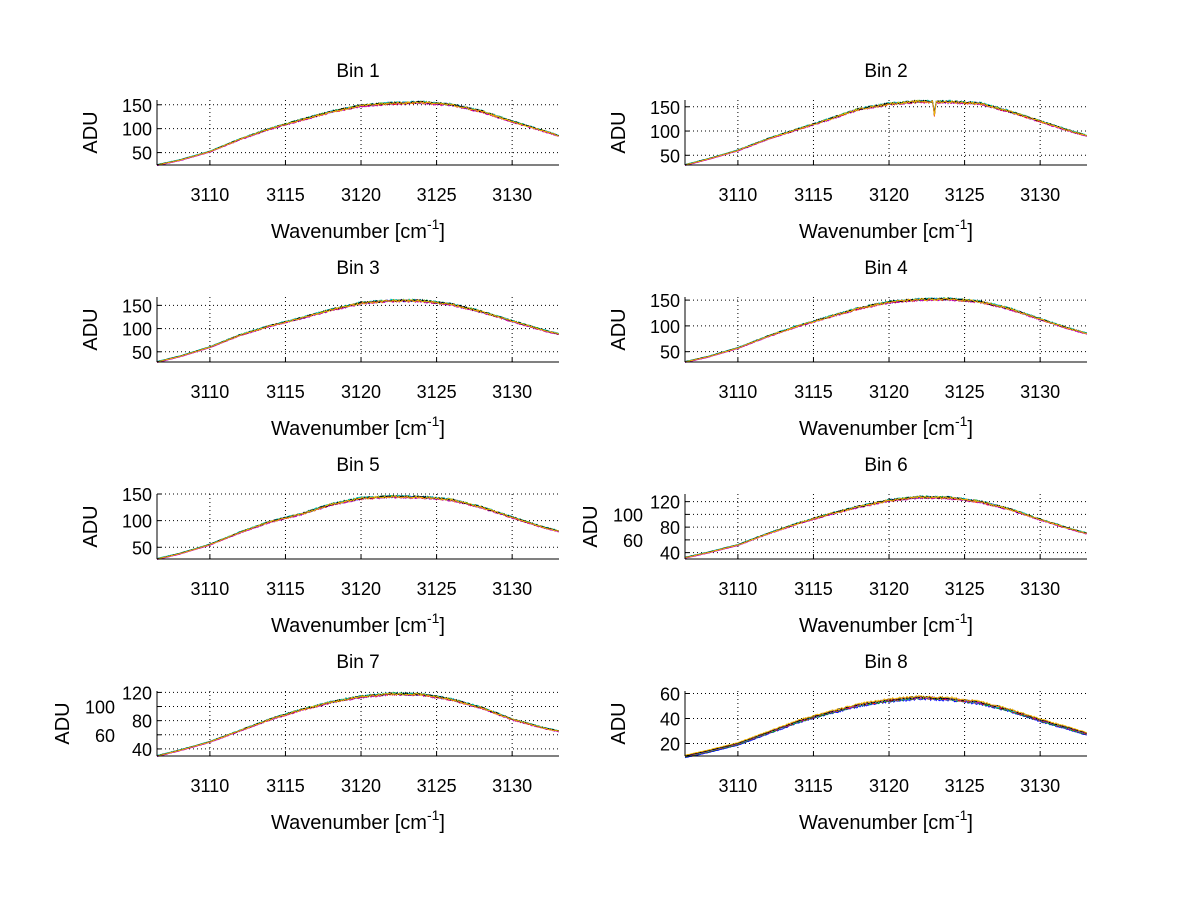 This screenshot has height=901, width=1200. I want to click on subplot-title: Bin 5, so click(357, 465).